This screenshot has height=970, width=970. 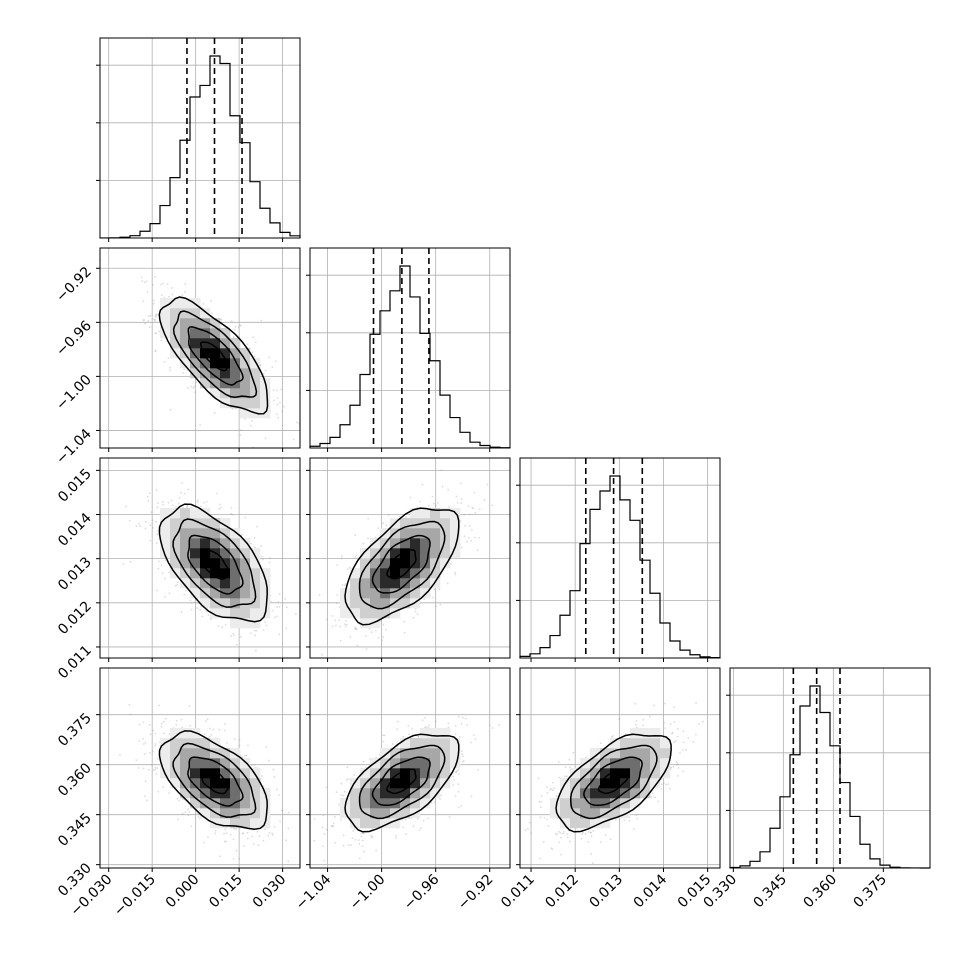 What do you see at coordinates (770, 892) in the screenshot?
I see `x-tick-label: 0.345` at bounding box center [770, 892].